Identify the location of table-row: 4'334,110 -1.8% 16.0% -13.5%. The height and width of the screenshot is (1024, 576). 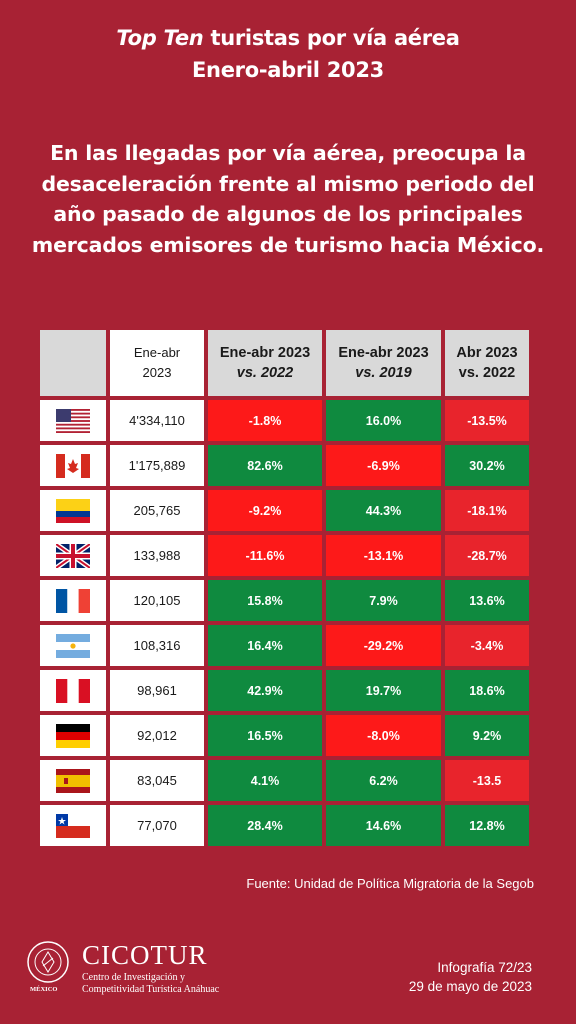
(284, 420).